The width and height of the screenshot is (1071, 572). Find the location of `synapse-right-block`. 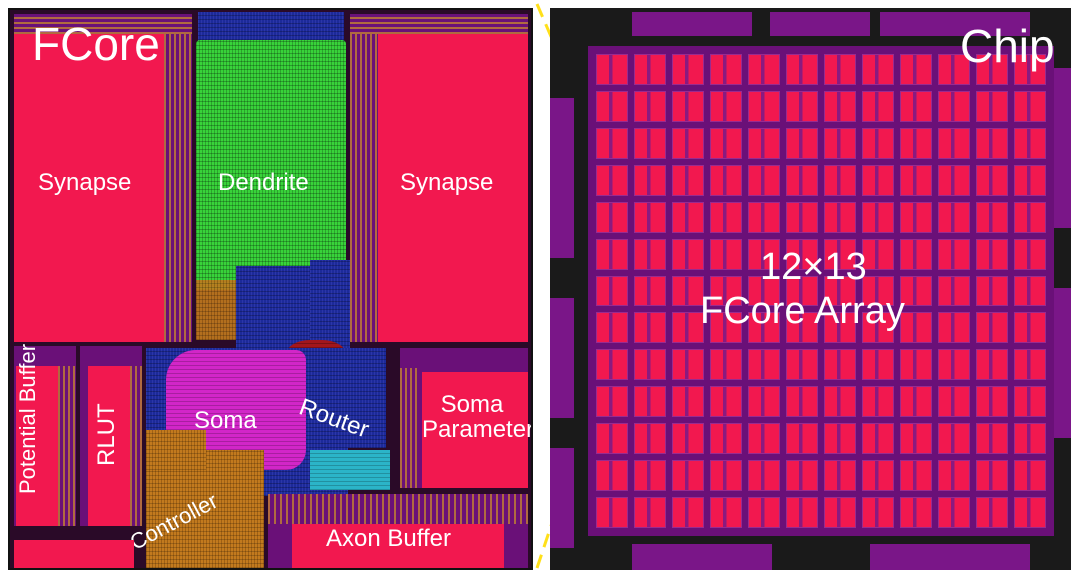

synapse-right-block is located at coordinates (439, 178).